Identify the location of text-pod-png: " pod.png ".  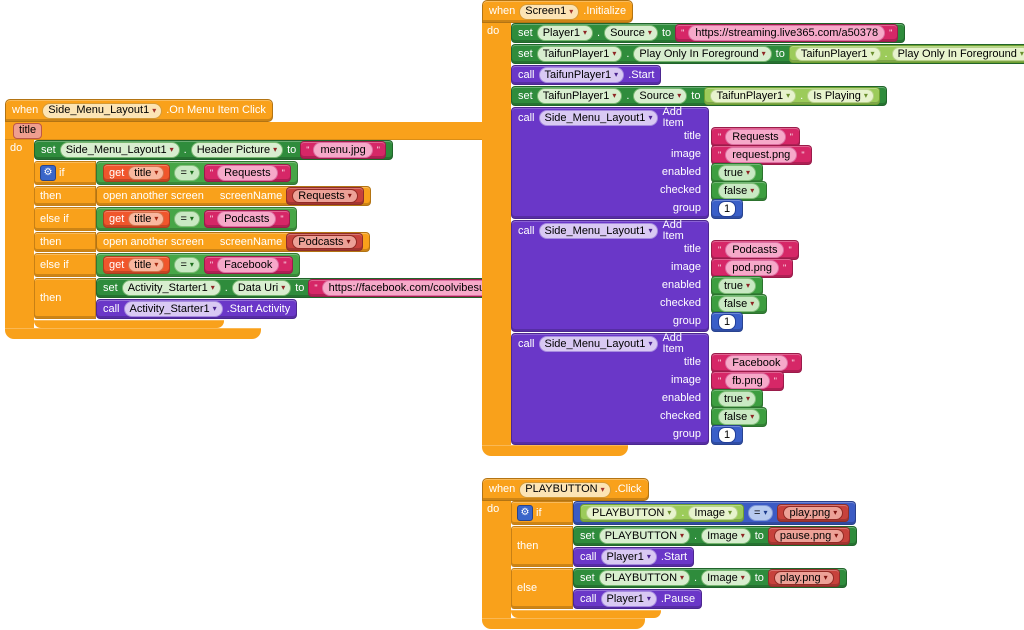
(752, 268).